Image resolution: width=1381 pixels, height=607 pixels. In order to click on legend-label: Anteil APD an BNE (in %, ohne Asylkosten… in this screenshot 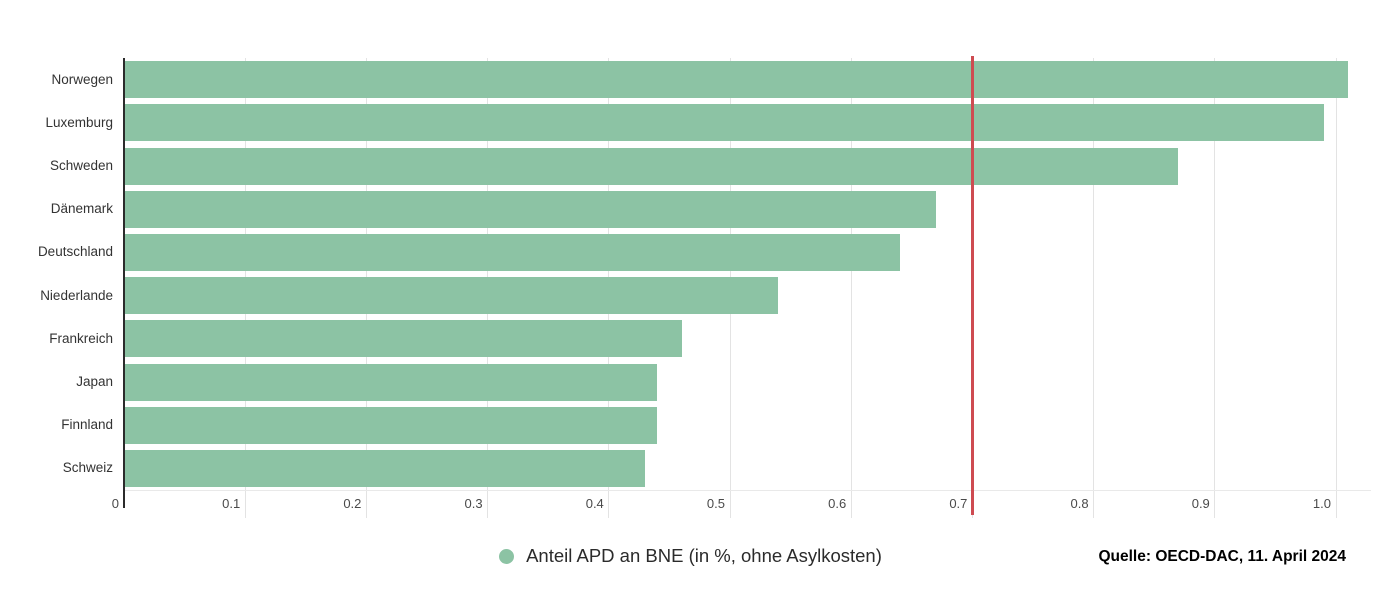, I will do `click(704, 555)`.